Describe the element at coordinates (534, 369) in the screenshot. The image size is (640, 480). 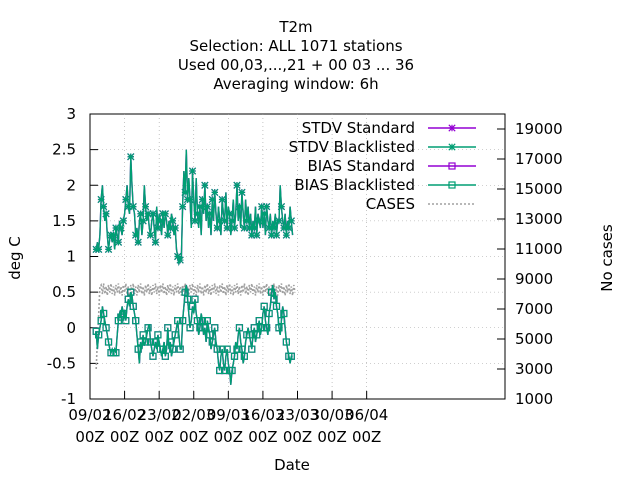
I see `y2-tick-label: 3000` at that location.